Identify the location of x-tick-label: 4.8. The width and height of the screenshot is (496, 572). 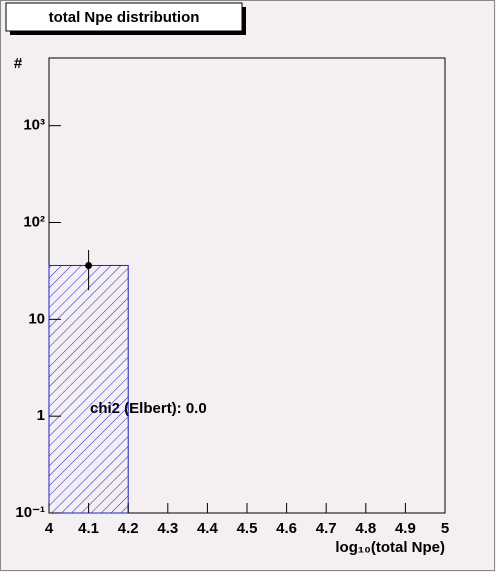
(365, 528).